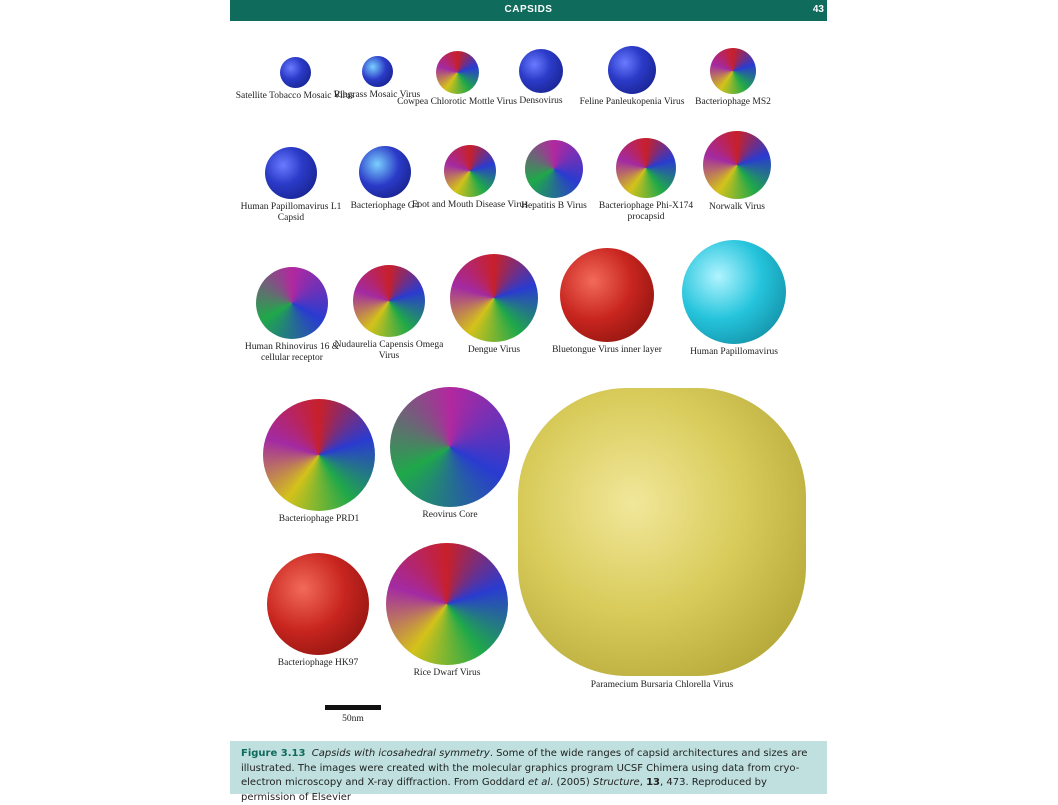 This screenshot has height=805, width=1058. What do you see at coordinates (353, 719) in the screenshot?
I see `scale-label: 50nm` at bounding box center [353, 719].